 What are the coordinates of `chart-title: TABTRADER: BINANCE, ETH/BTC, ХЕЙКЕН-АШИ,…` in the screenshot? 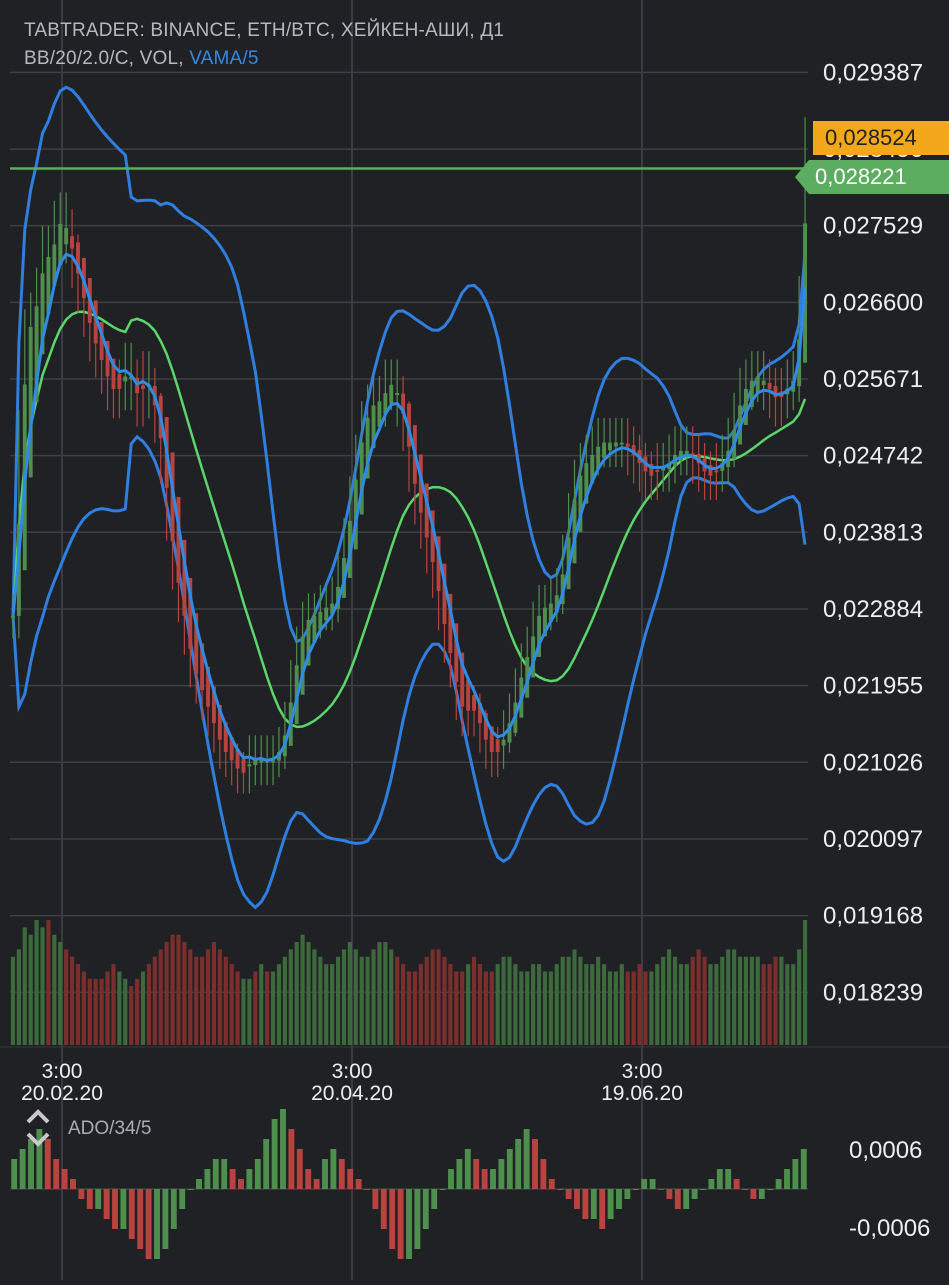 It's located at (264, 30).